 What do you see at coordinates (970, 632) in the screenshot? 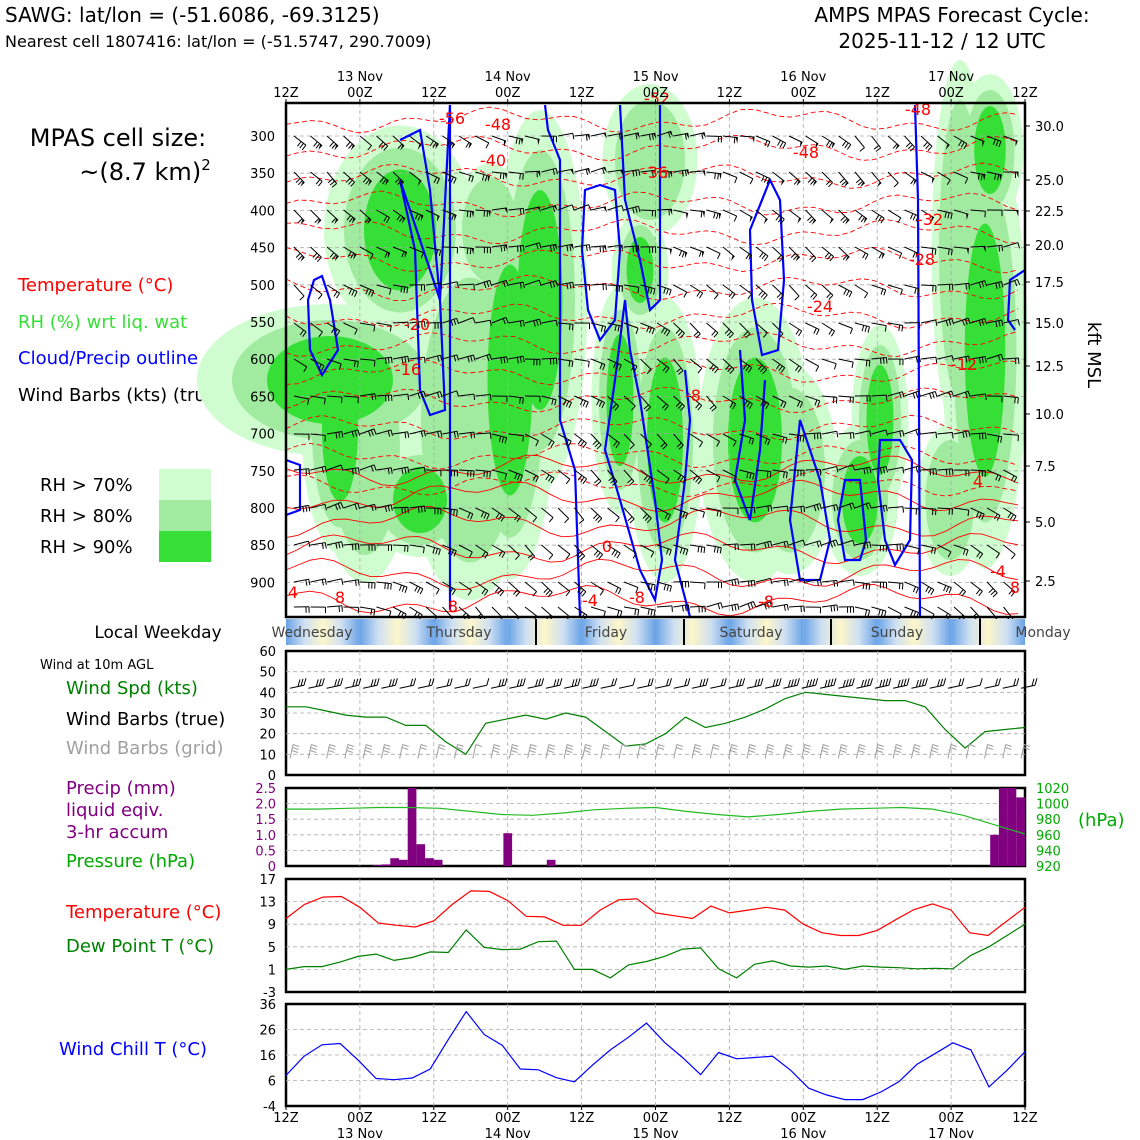
I see `daylight-band` at bounding box center [970, 632].